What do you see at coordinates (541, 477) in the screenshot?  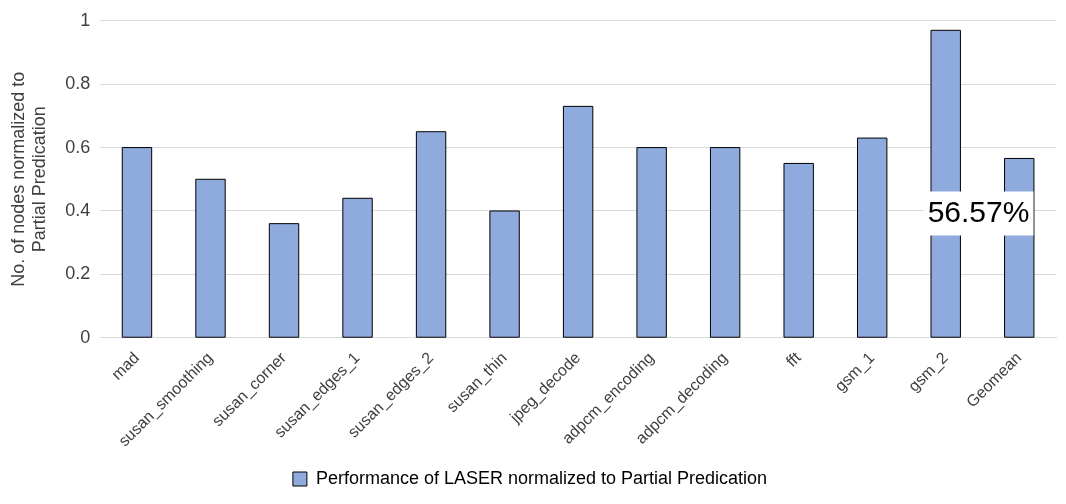 I see `legend-label: Performance of LASER normalized to Partial Predication` at bounding box center [541, 477].